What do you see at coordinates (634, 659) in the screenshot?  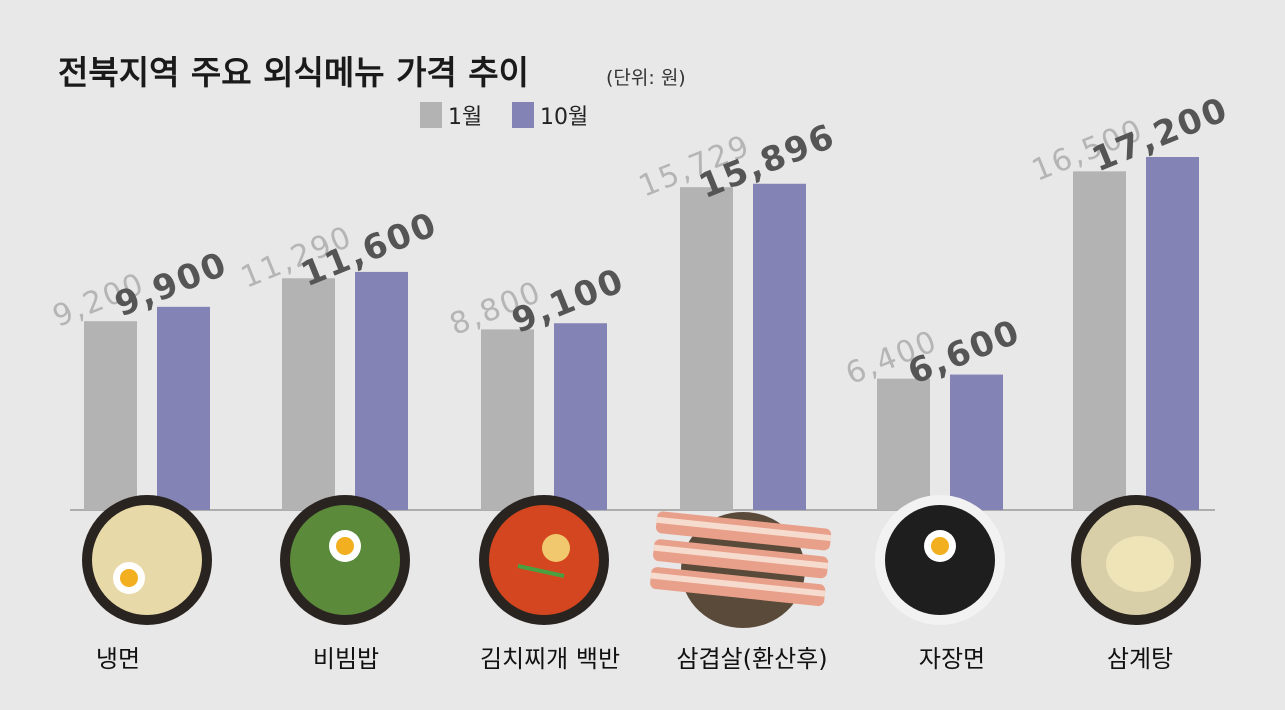 I see `category-labels: 냉면 비빔밥 김치찌개 백반 삼겹살(환산후) 자장면 삼계탕` at bounding box center [634, 659].